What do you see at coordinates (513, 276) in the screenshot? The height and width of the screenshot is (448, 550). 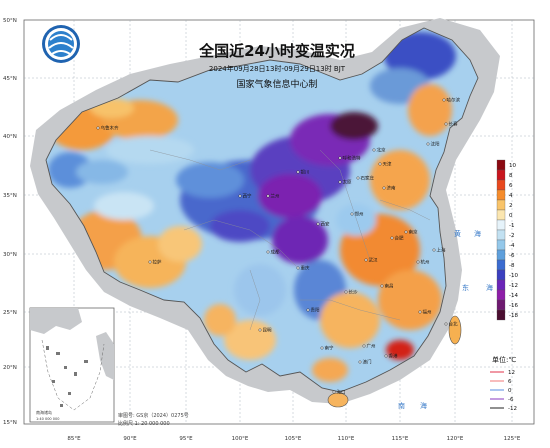 I see `legend-label: -10` at bounding box center [513, 276].